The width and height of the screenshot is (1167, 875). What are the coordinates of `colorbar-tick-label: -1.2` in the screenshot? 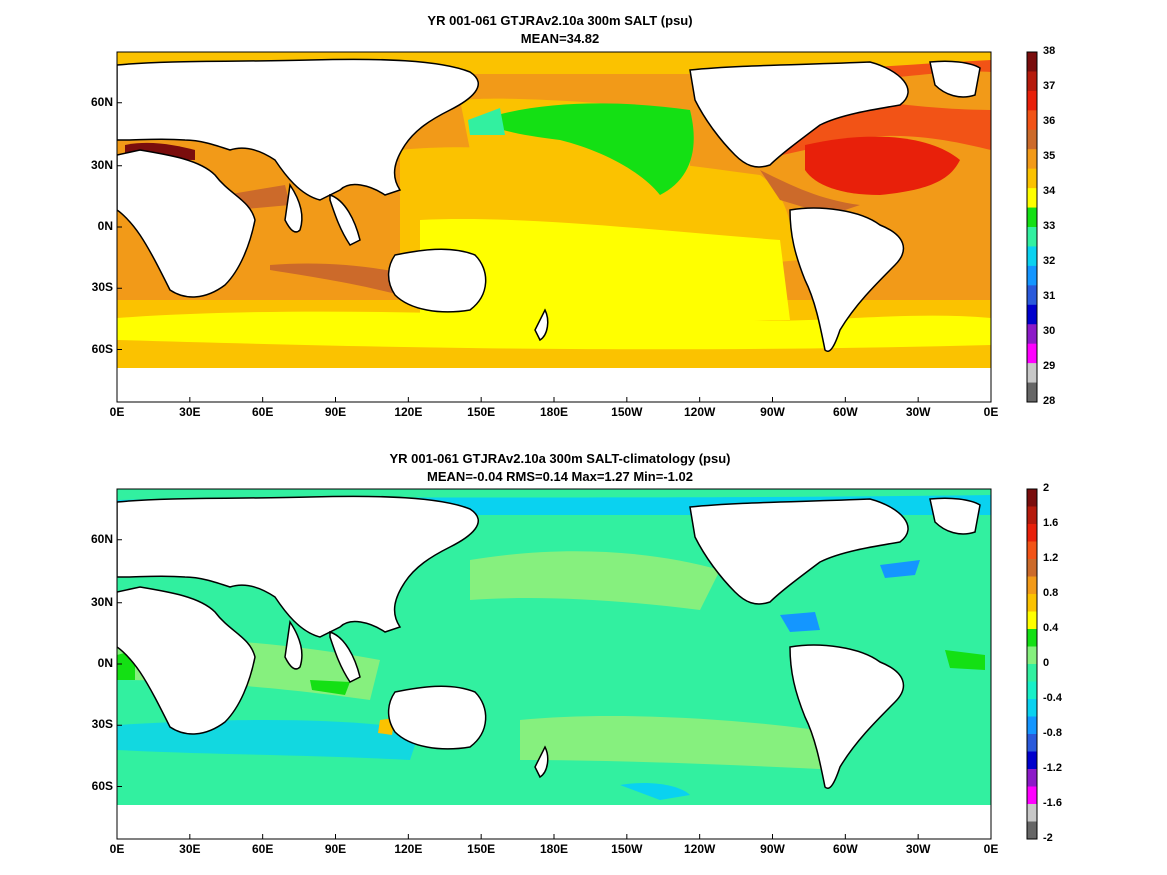 It's located at (1052, 768).